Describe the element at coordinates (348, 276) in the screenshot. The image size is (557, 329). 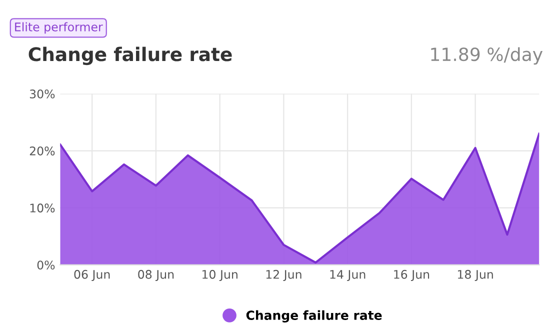
I see `x-tick-label: 14 Jun` at that location.